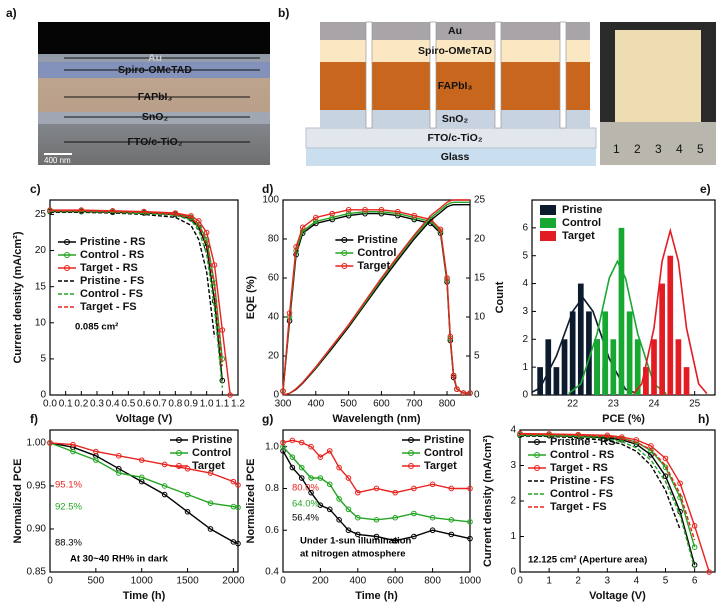 This screenshot has width=725, height=609. I want to click on fit-line, so click(670, 311).